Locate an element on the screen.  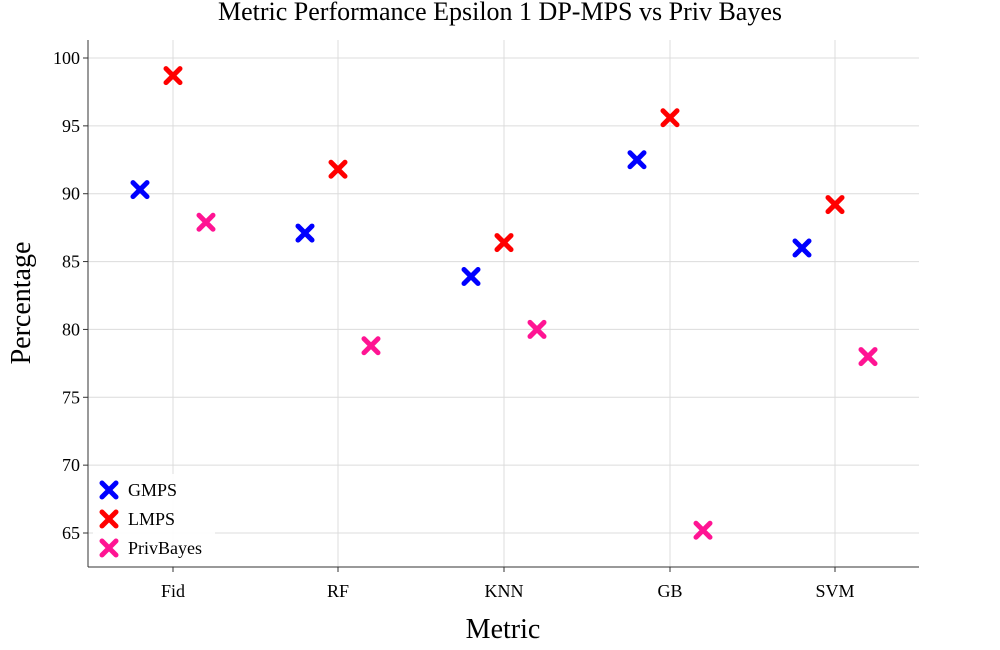
x-tick-label-fid: Fid is located at coordinates (173, 591).